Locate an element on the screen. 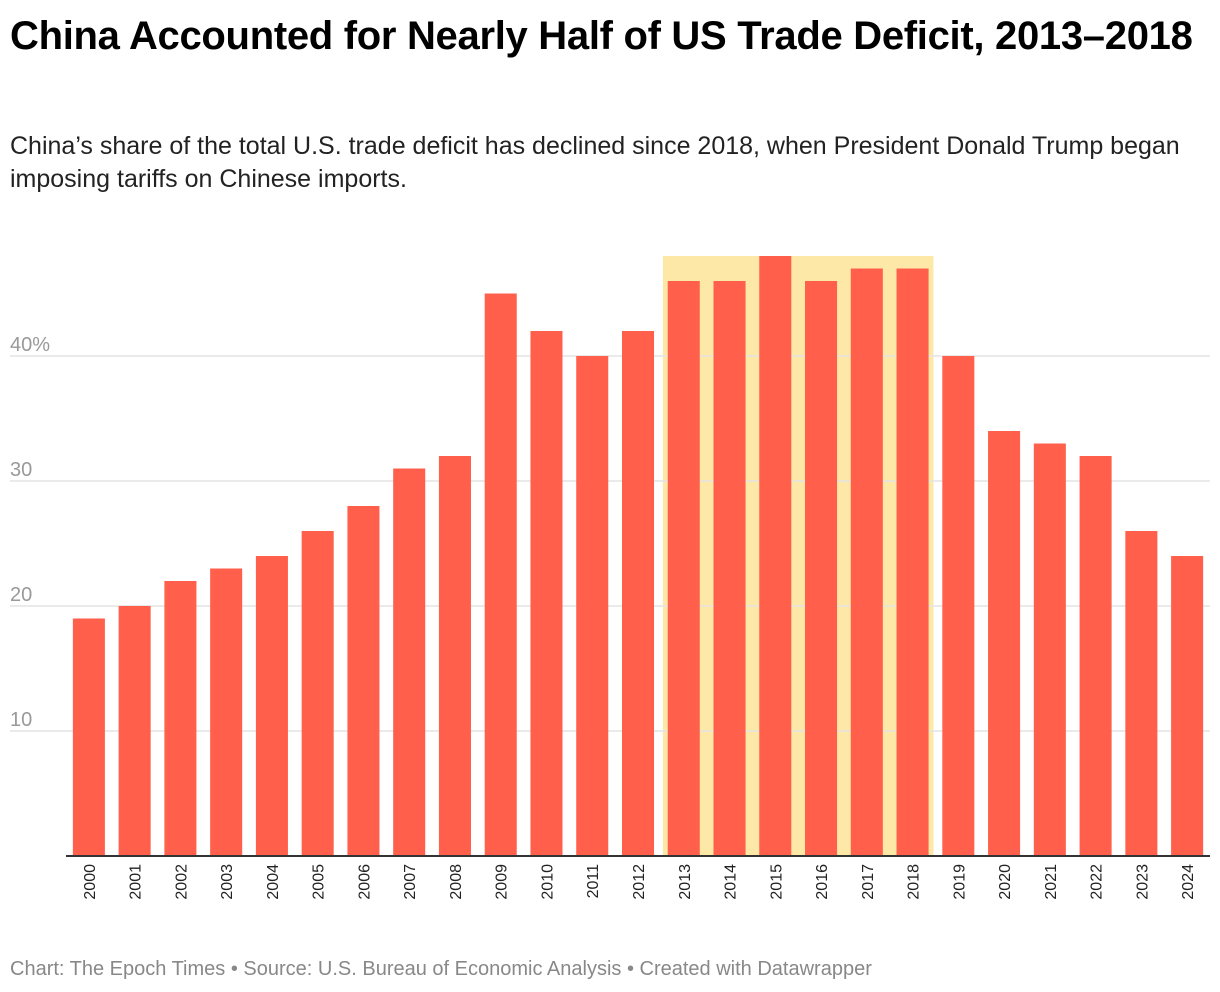  x-tick-label-2015: 2015 is located at coordinates (776, 882).